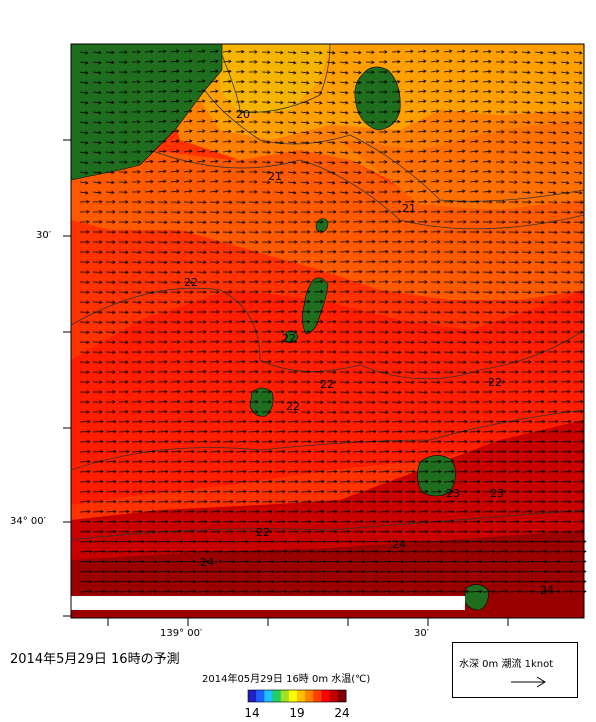 The image size is (596, 722). Describe the element at coordinates (292, 337) in the screenshot. I see `shikinejima-island` at that location.